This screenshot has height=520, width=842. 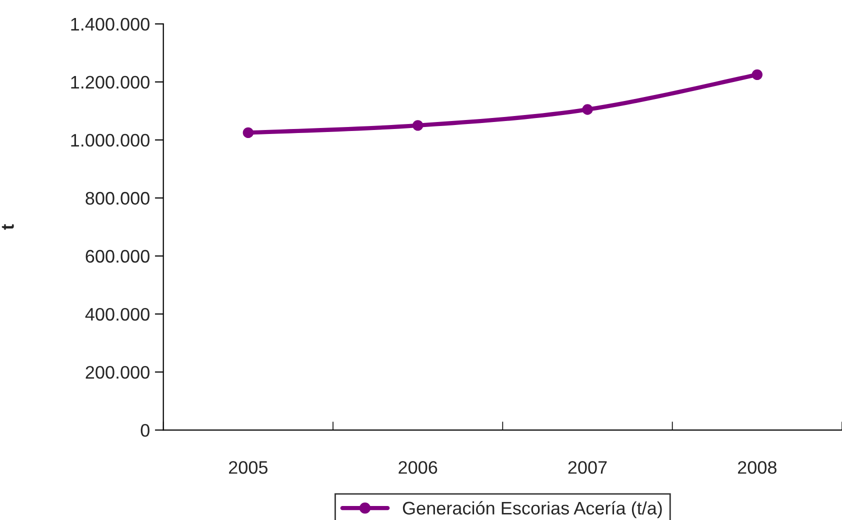 What do you see at coordinates (110, 82) in the screenshot?
I see `y-tick-label: 1.200.000` at bounding box center [110, 82].